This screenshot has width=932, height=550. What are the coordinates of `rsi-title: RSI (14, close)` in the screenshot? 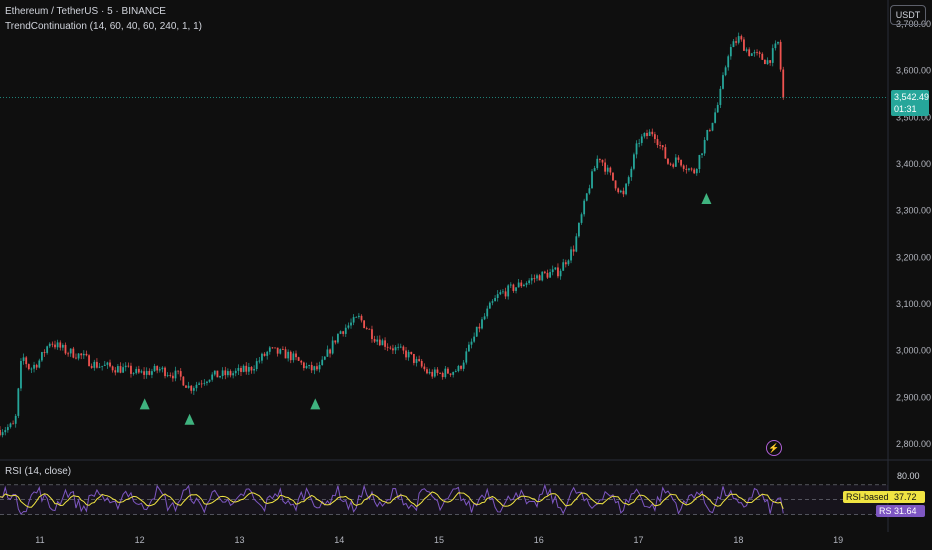 It's located at (38, 471).